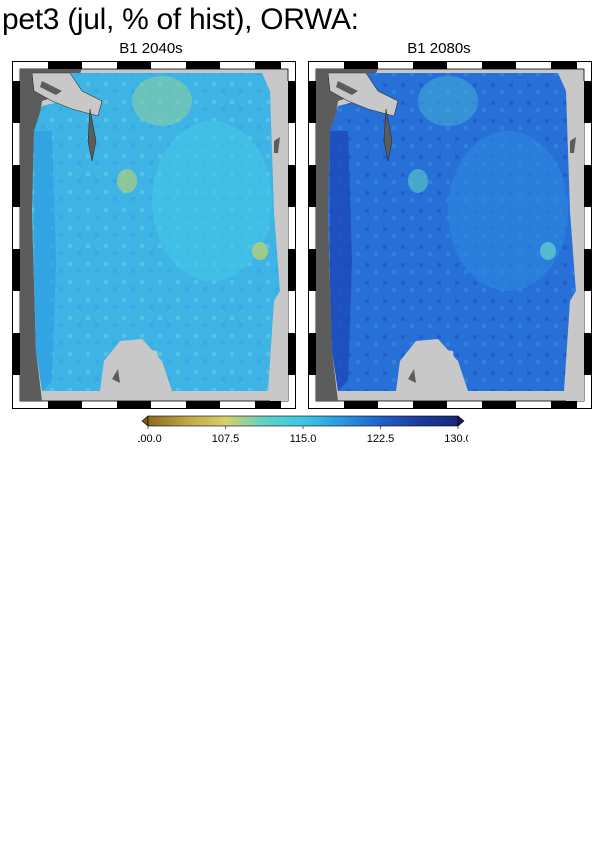  I want to click on colorbar-bar, so click(303, 421).